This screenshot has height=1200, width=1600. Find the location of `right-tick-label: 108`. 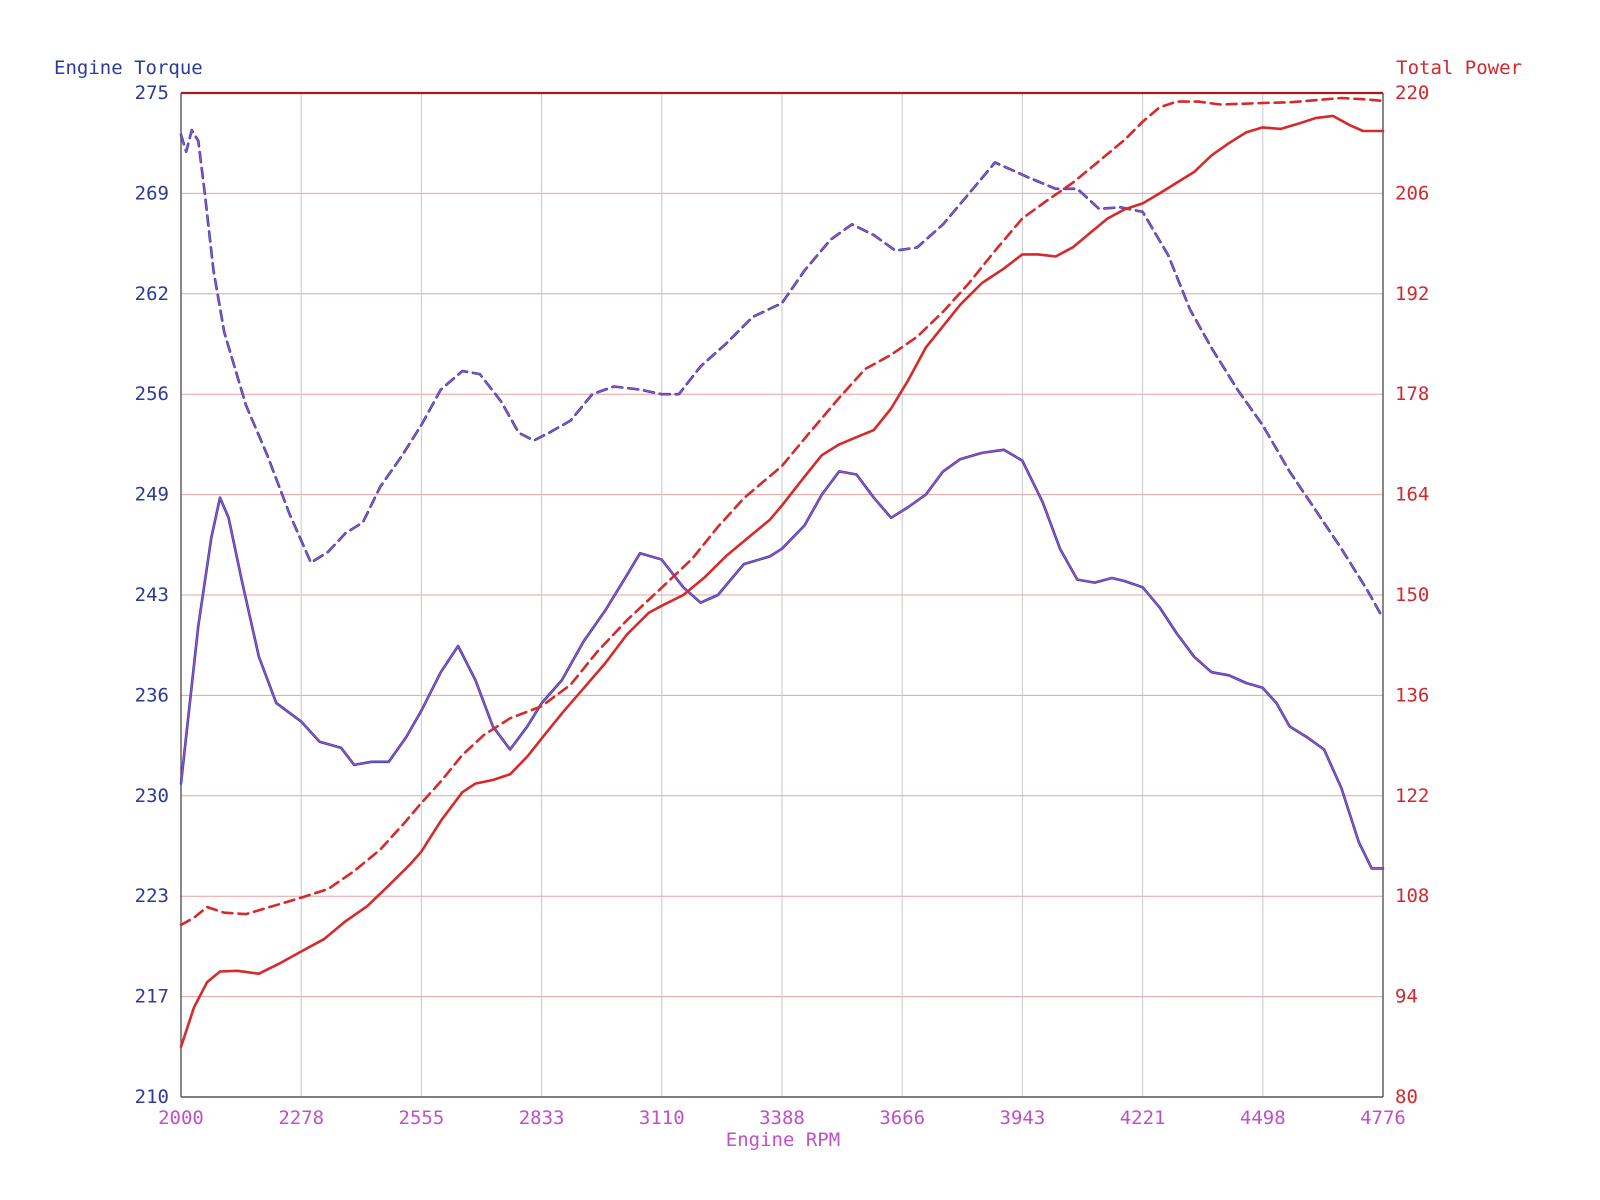

right-tick-label: 108 is located at coordinates (1412, 896).